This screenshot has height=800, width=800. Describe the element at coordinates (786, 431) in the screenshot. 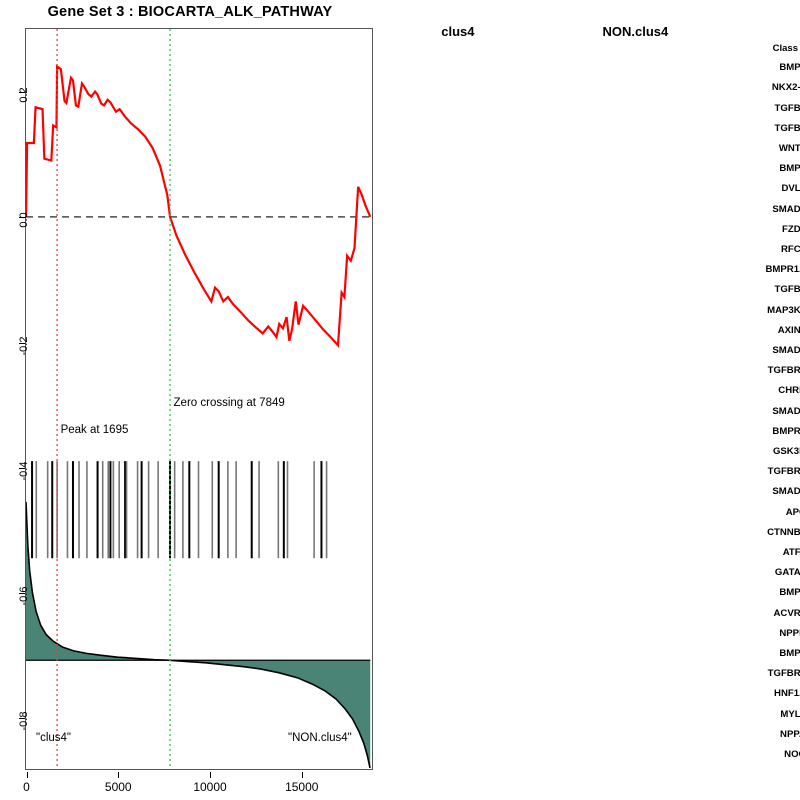

I see `gene-label: BMPR2` at that location.